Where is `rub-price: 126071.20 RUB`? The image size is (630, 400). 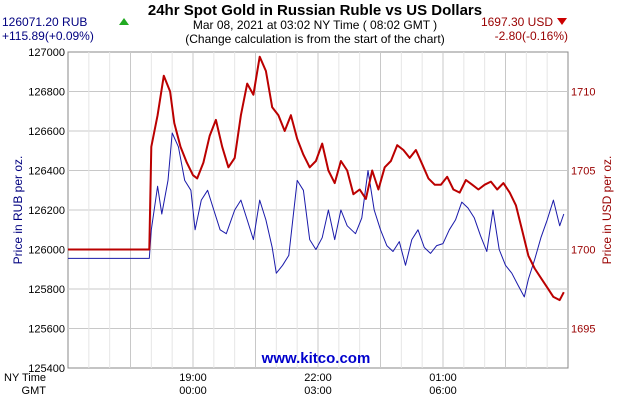 rub-price: 126071.20 RUB is located at coordinates (44, 22).